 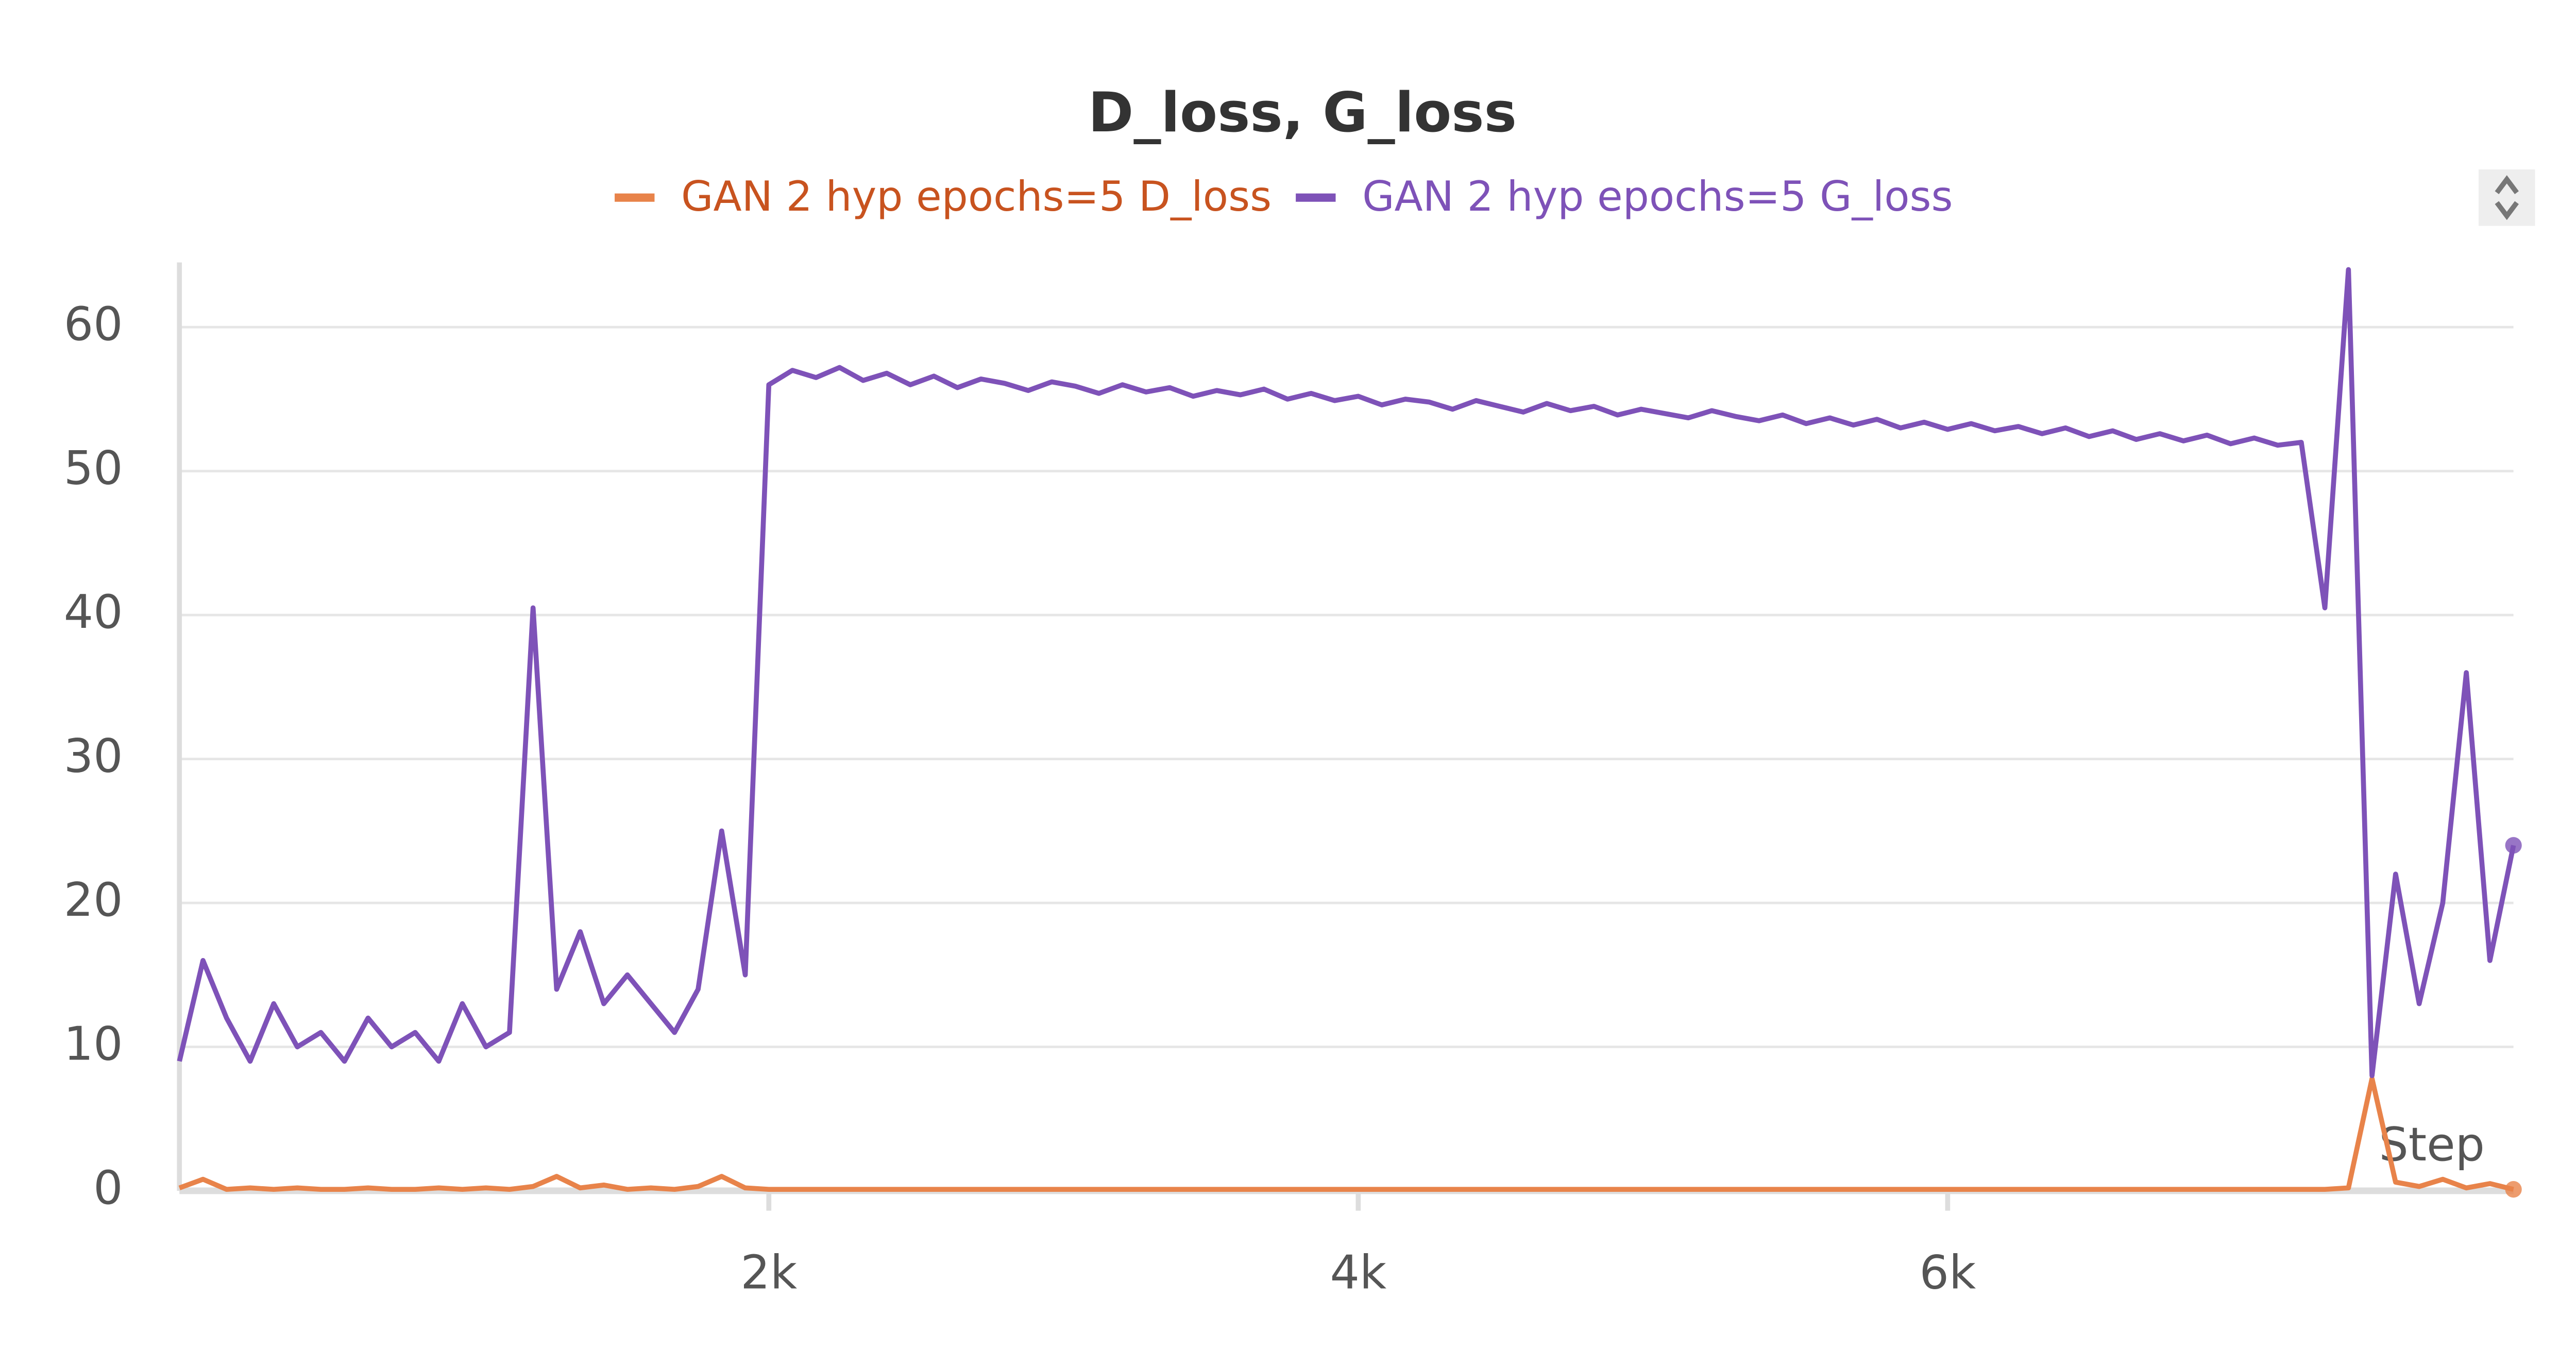 I want to click on y-tick-label: 30, so click(x=93, y=756).